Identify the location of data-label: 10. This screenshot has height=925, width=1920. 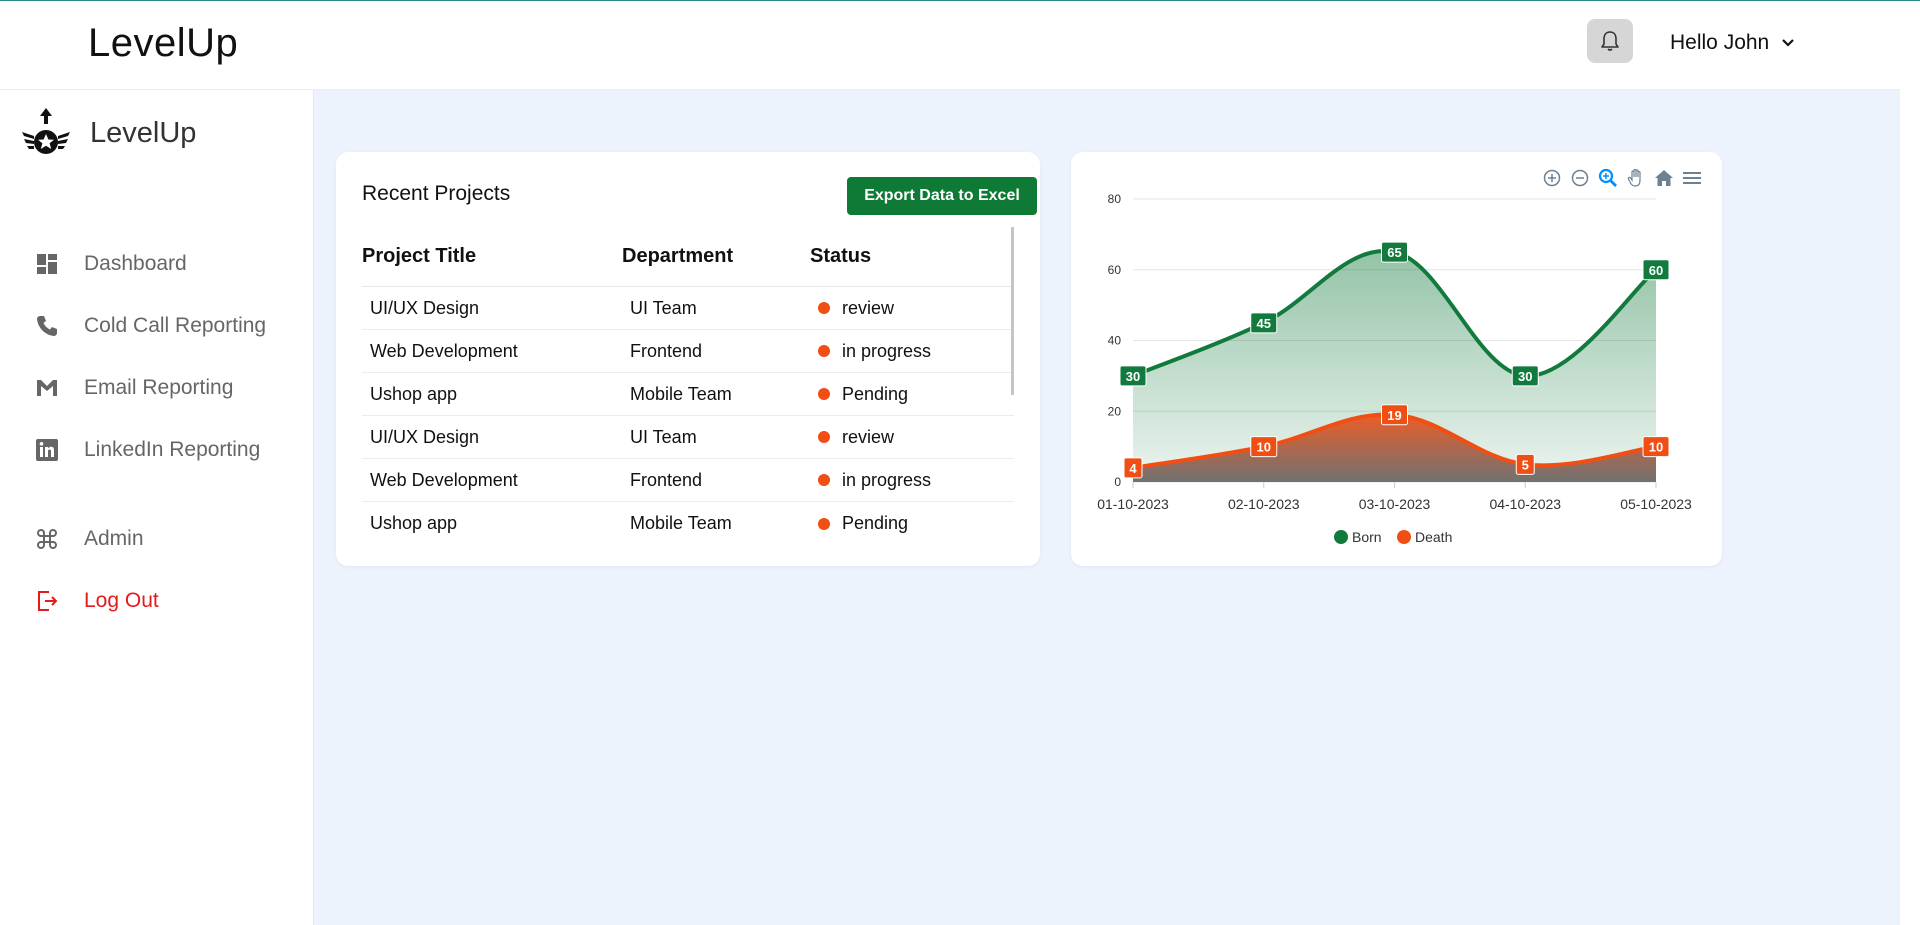
(1264, 447).